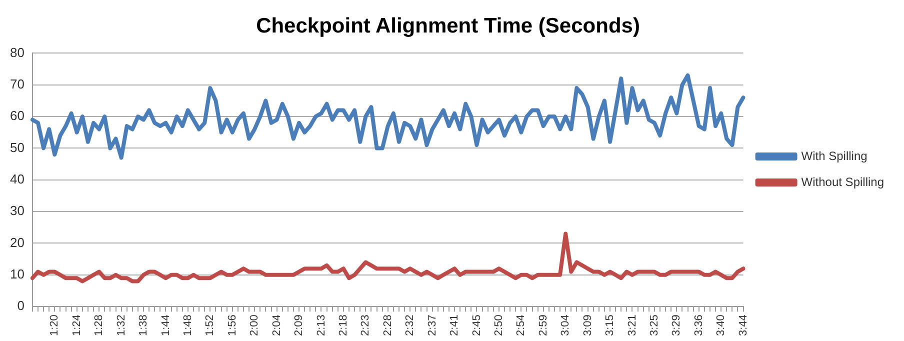 This screenshot has height=341, width=904. What do you see at coordinates (610, 325) in the screenshot?
I see `x-tick-label: 3:15` at bounding box center [610, 325].